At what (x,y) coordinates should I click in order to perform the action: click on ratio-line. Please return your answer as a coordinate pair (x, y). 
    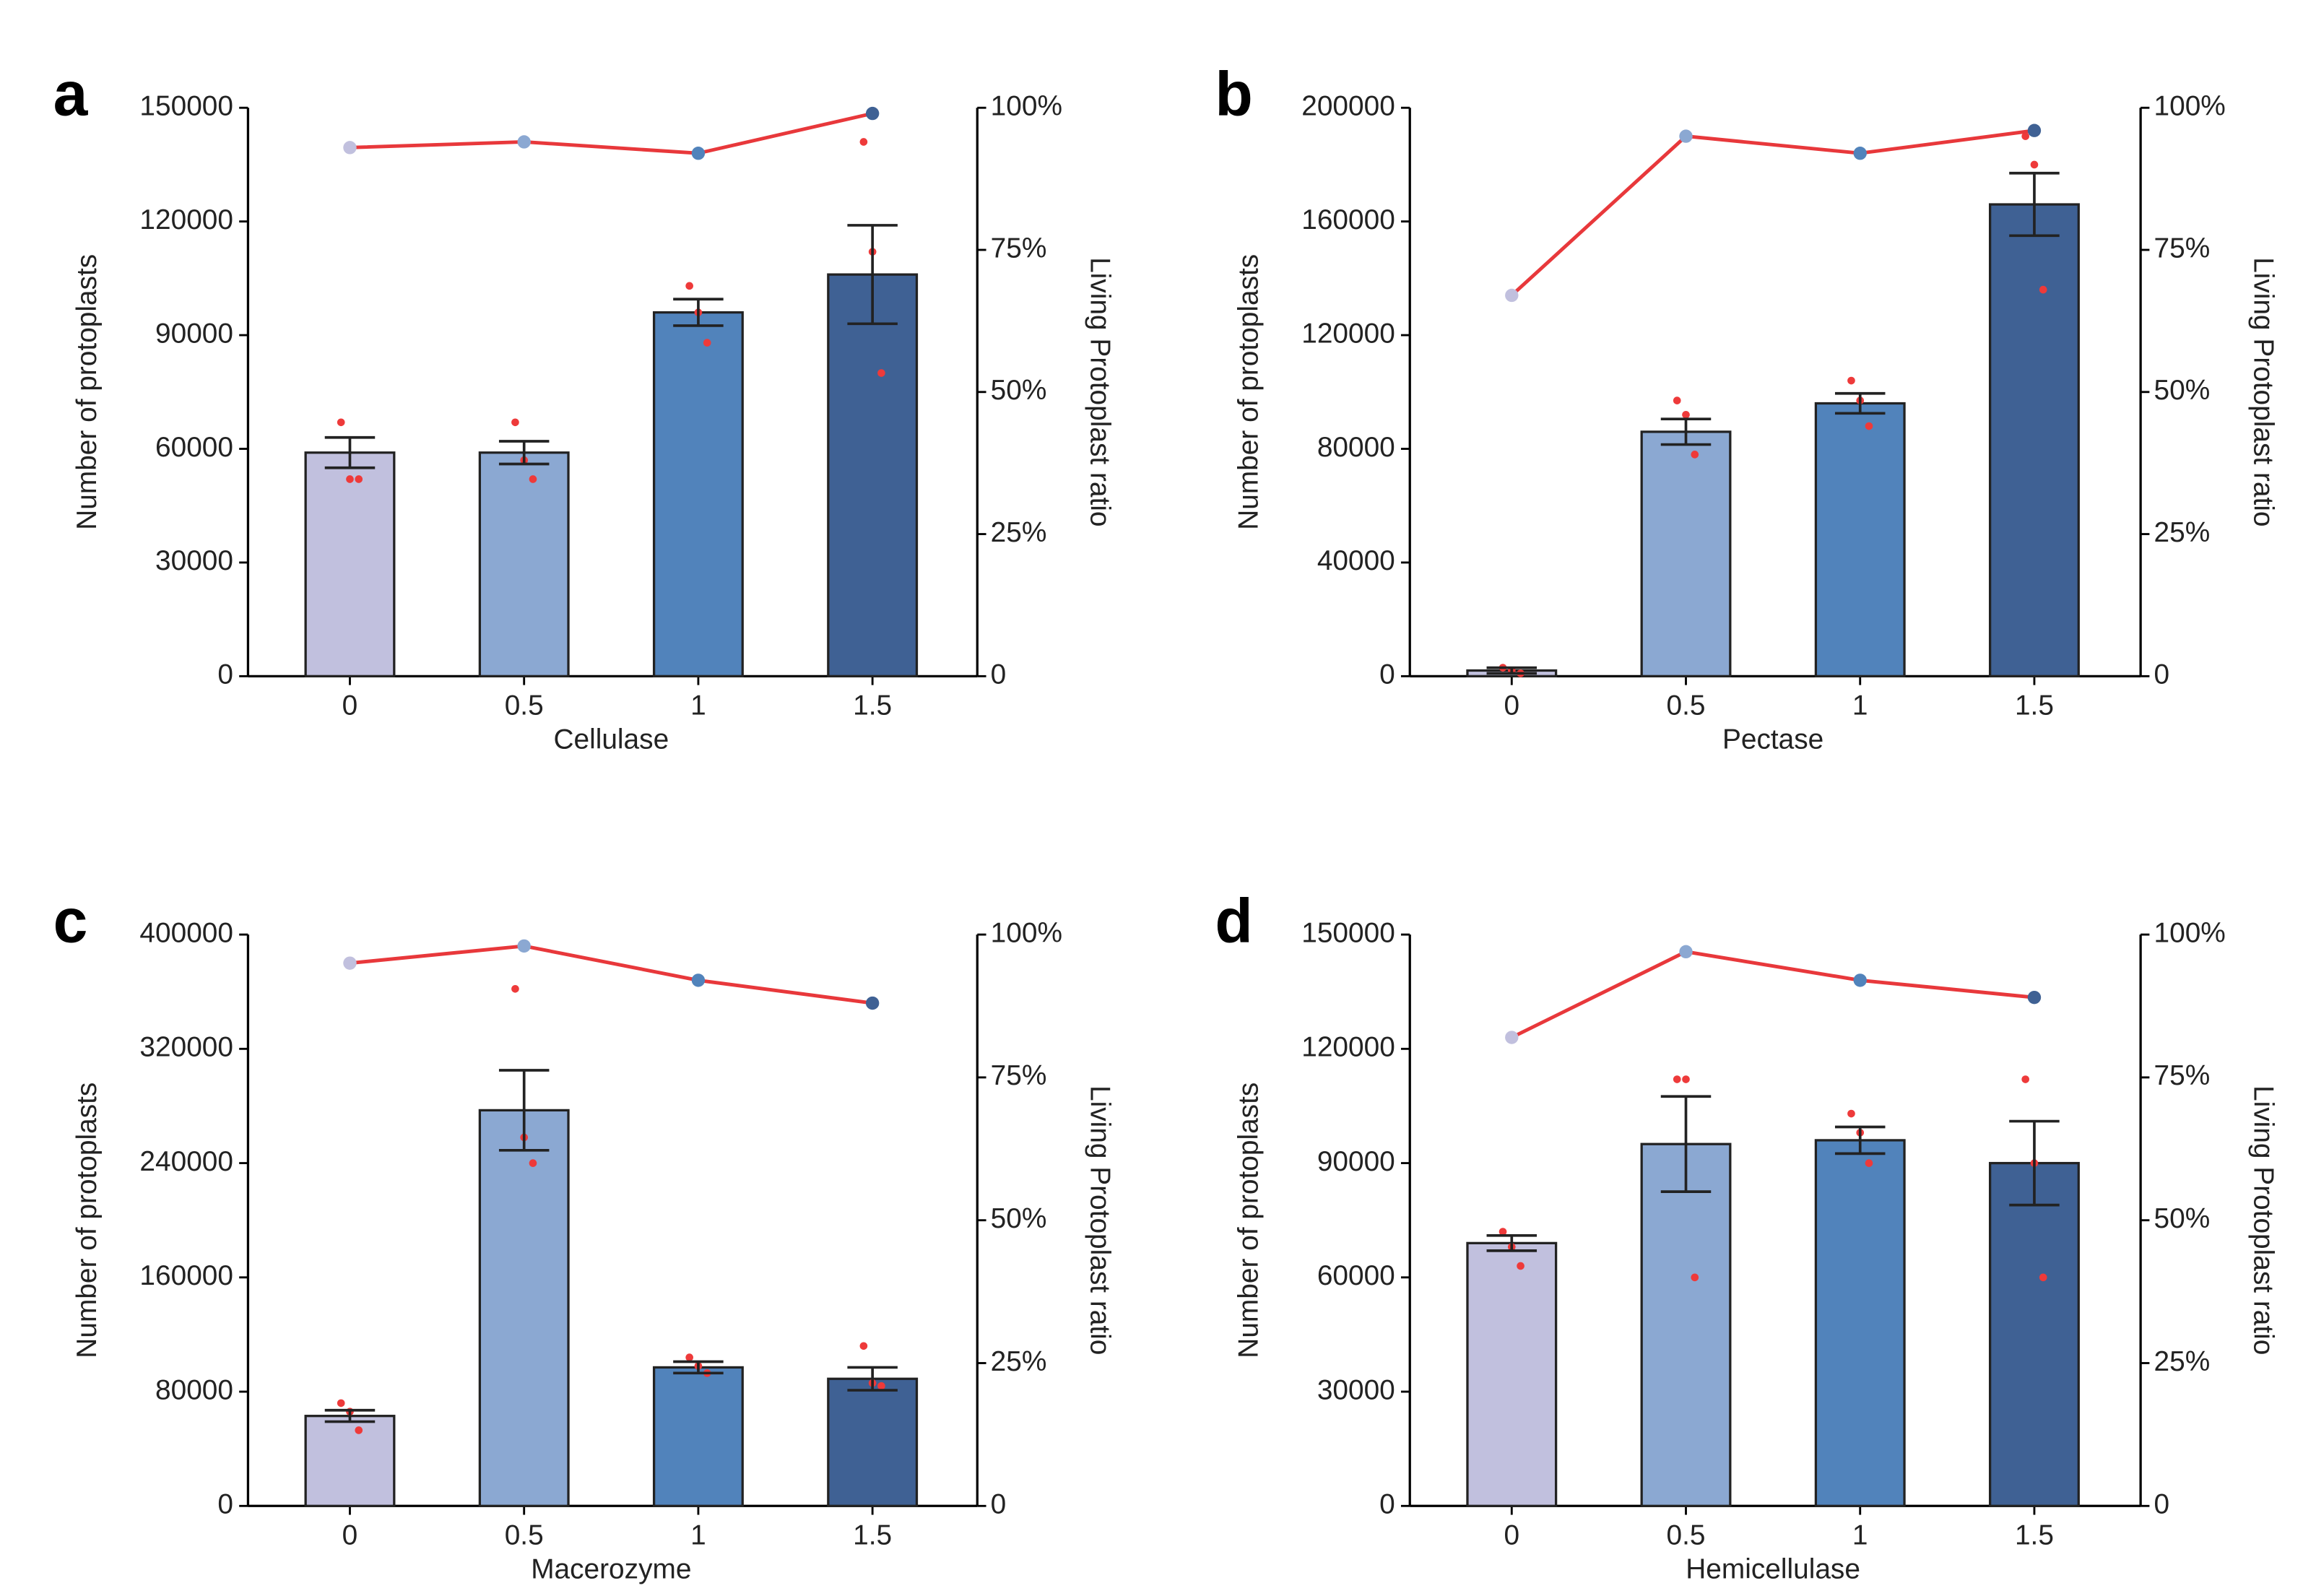
    Looking at the image, I should click on (1773, 994).